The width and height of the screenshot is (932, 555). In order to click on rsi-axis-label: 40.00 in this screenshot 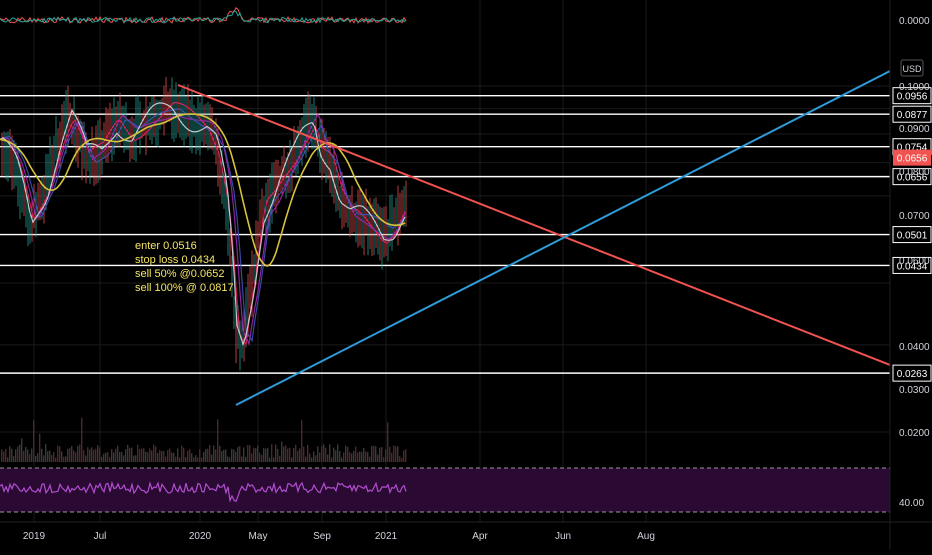, I will do `click(911, 503)`.